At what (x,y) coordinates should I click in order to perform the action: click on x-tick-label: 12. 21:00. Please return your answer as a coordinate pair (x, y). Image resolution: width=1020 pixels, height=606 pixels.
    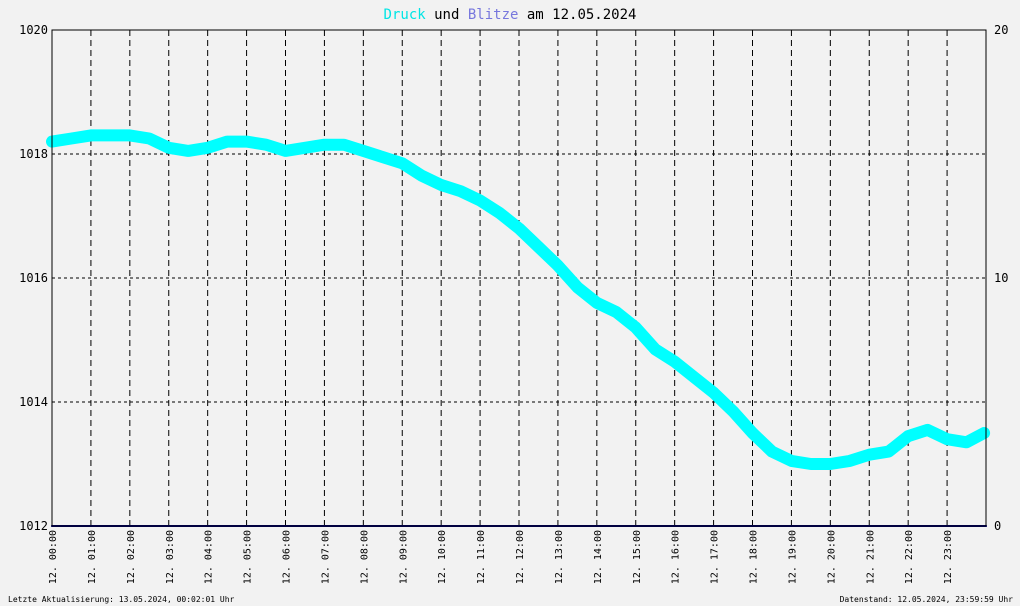
    Looking at the image, I should click on (870, 557).